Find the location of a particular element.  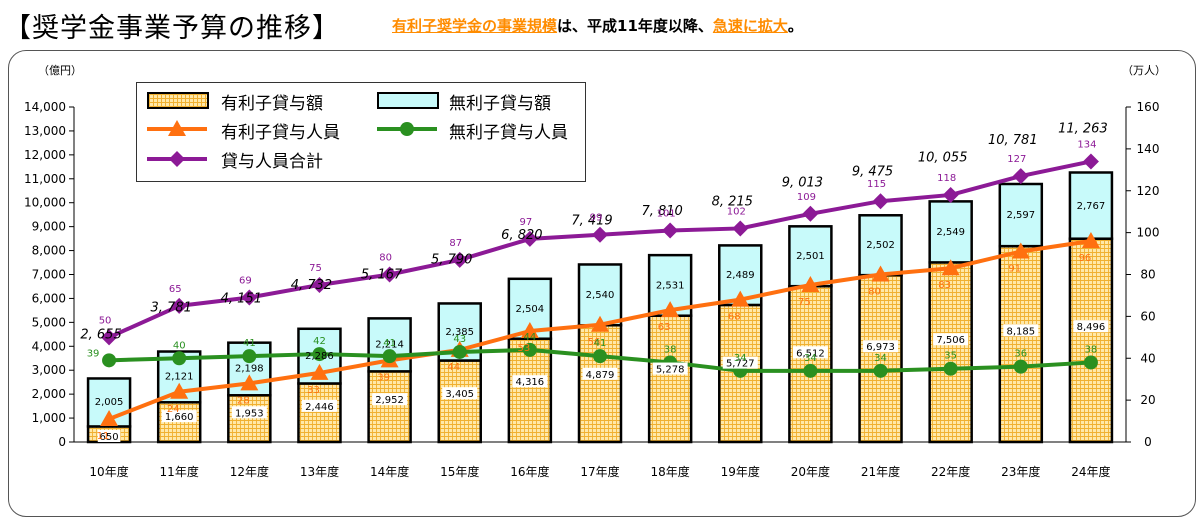

point-label-total-people: 109 is located at coordinates (806, 197).